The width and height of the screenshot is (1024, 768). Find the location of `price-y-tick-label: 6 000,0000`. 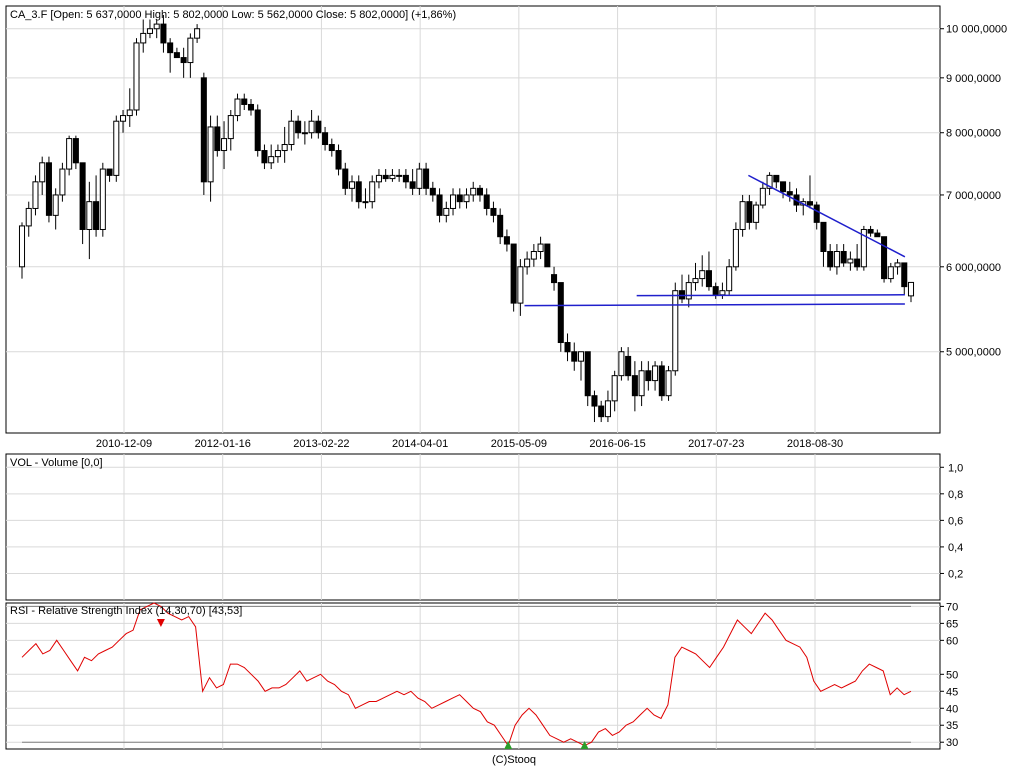

price-y-tick-label: 6 000,0000 is located at coordinates (973, 268).